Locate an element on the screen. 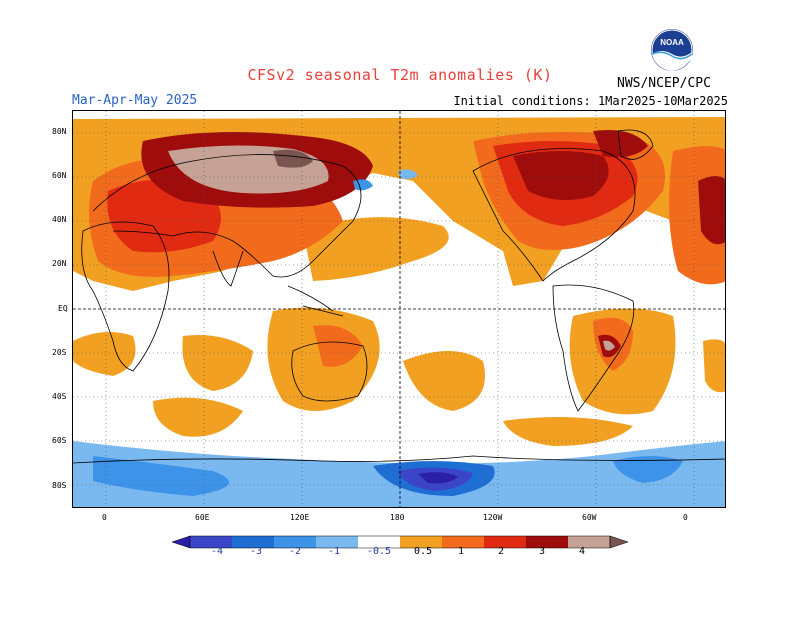 Image resolution: width=800 pixels, height=618 pixels. colorbar is located at coordinates (400, 542).